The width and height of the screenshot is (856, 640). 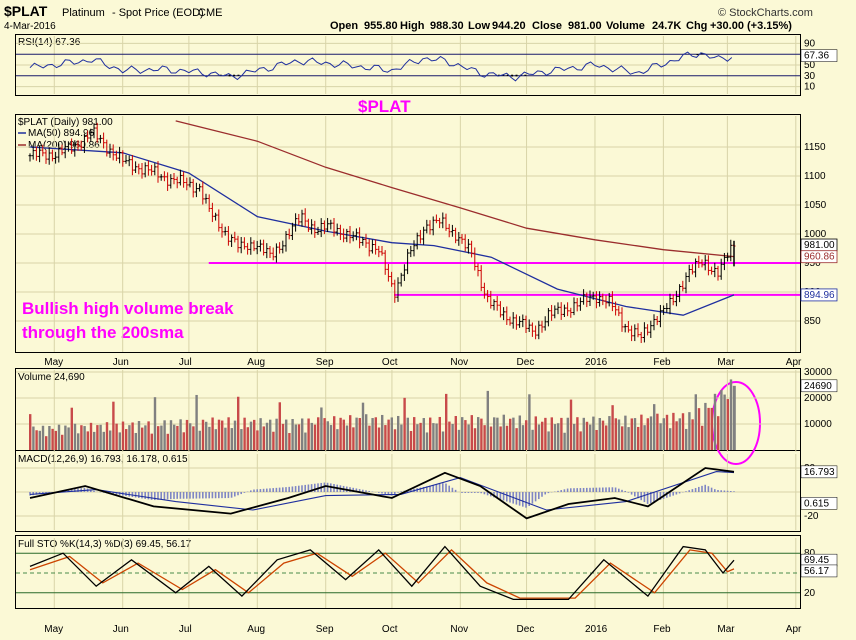 I want to click on header-symbol: $PLAT, so click(x=26, y=11).